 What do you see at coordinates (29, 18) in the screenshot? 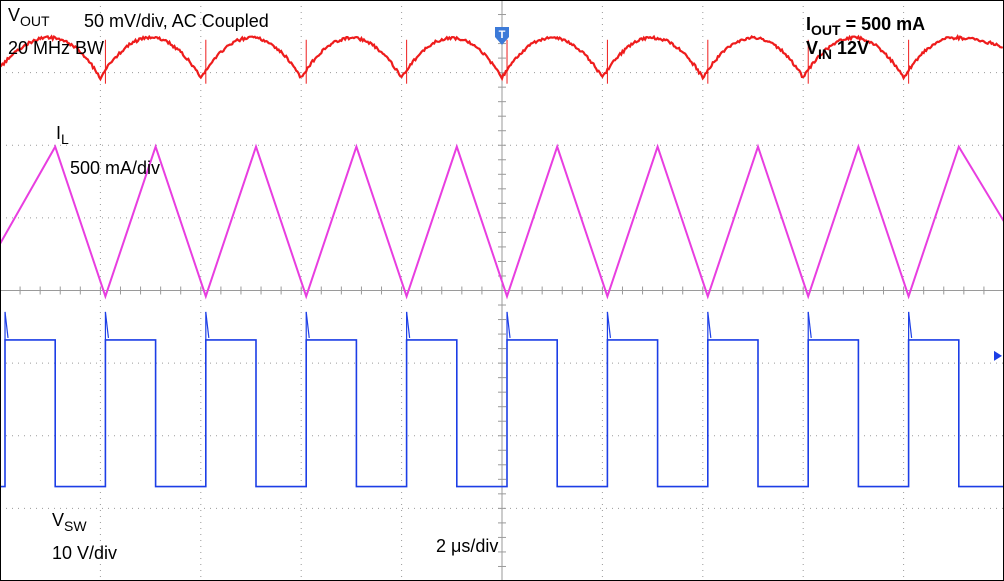
I see `vout-label: VOUT` at bounding box center [29, 18].